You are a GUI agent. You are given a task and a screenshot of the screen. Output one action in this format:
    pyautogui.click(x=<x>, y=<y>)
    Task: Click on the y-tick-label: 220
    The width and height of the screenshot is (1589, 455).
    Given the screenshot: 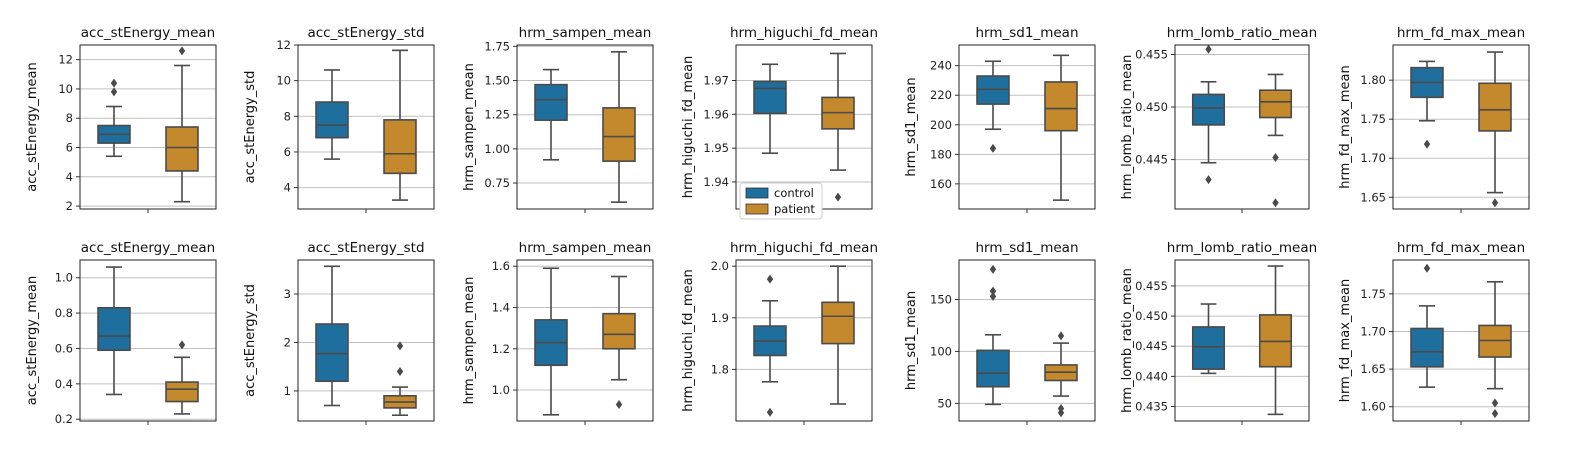 What is the action you would take?
    pyautogui.click(x=941, y=95)
    